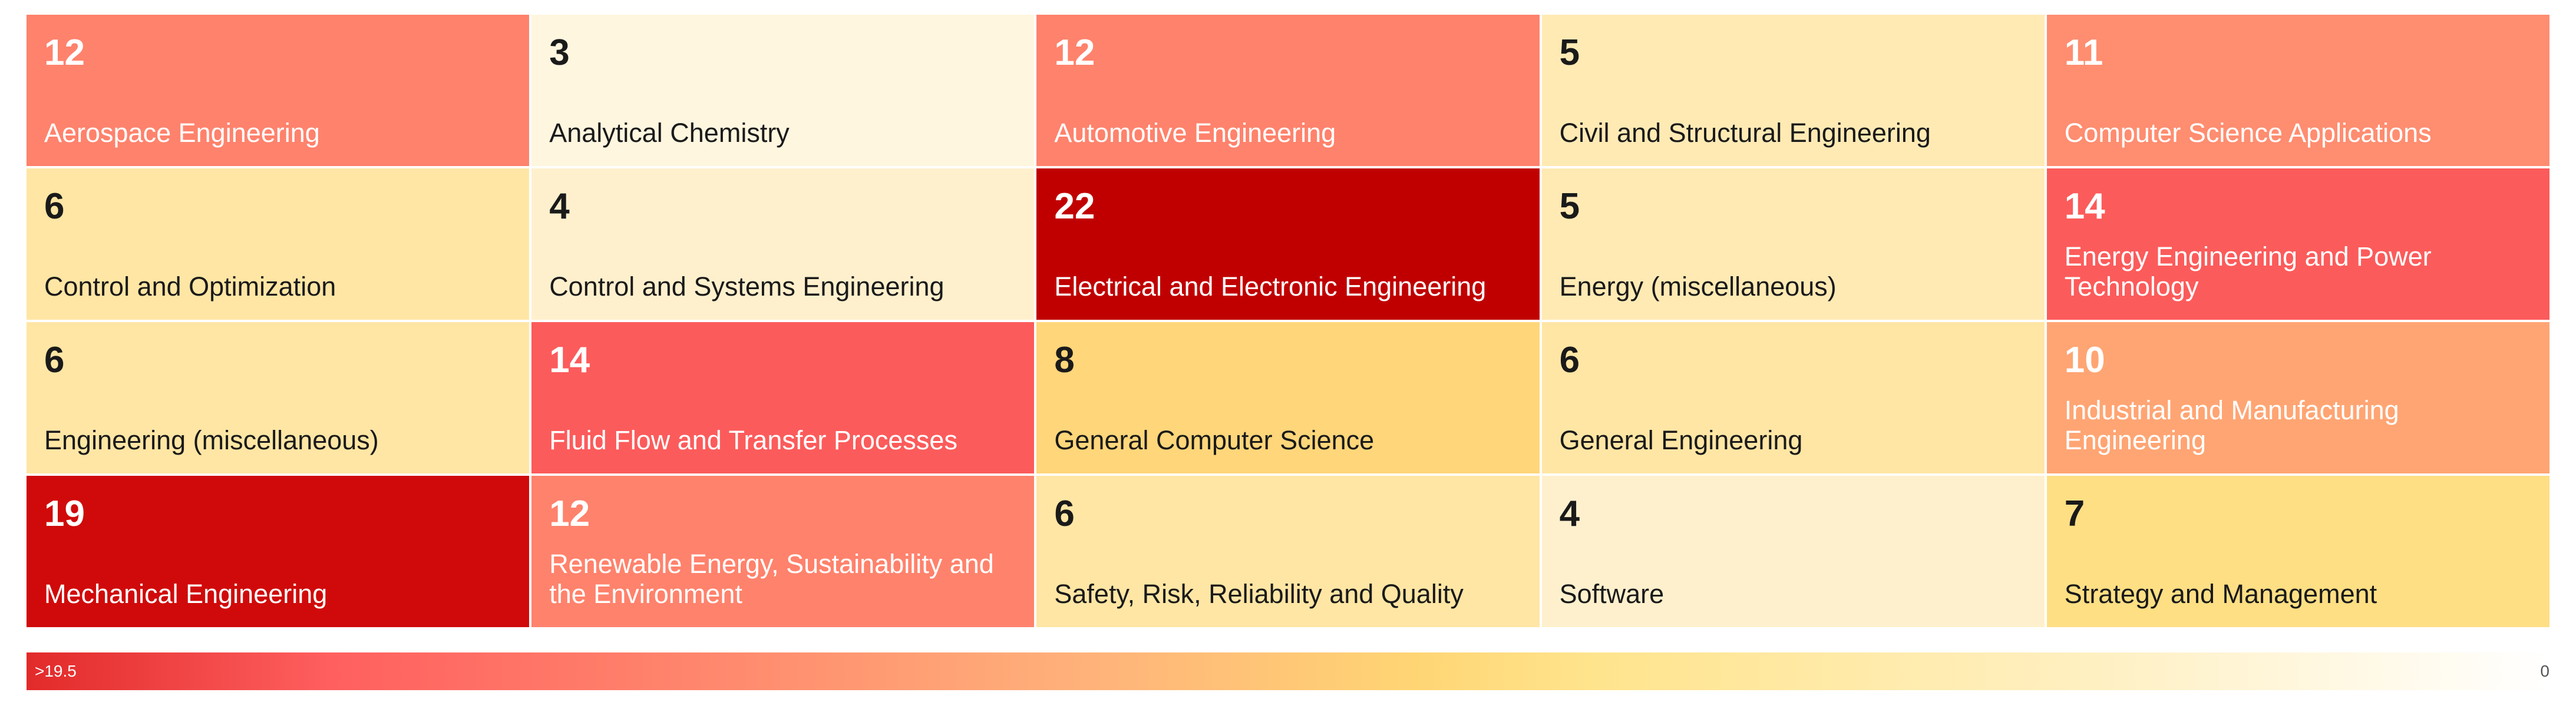 Image resolution: width=2576 pixels, height=709 pixels. Describe the element at coordinates (2084, 360) in the screenshot. I see `cell-value: 10` at that location.